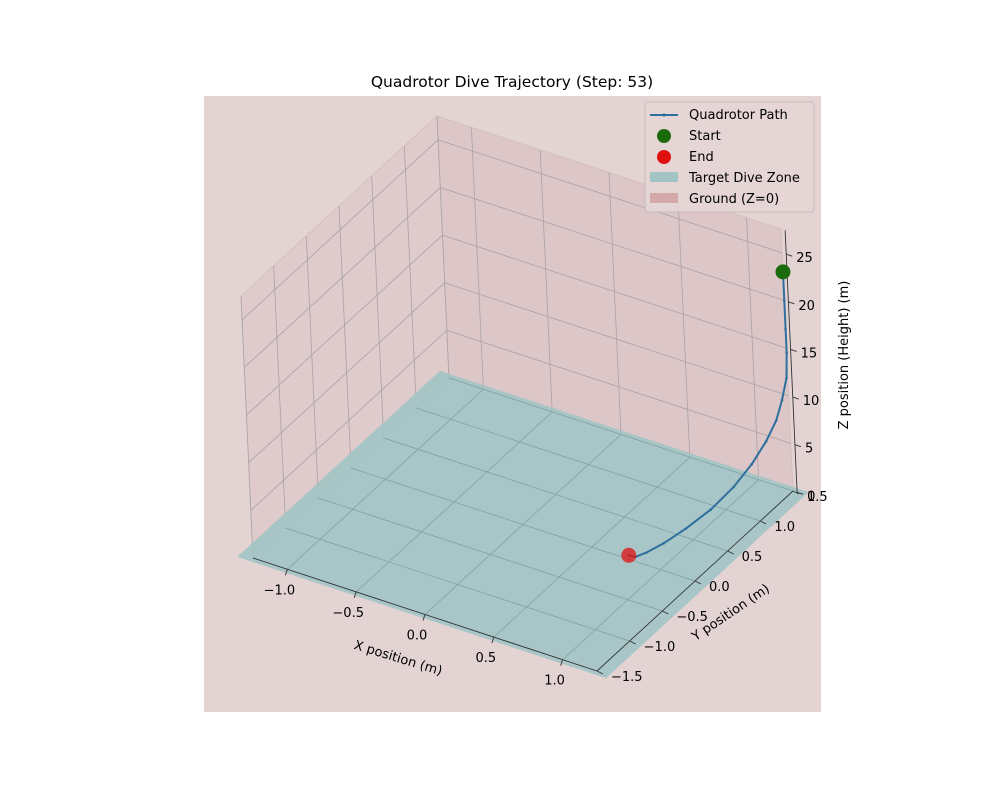 The image size is (1000, 800). I want to click on y-tick-label: 1.5, so click(817, 497).